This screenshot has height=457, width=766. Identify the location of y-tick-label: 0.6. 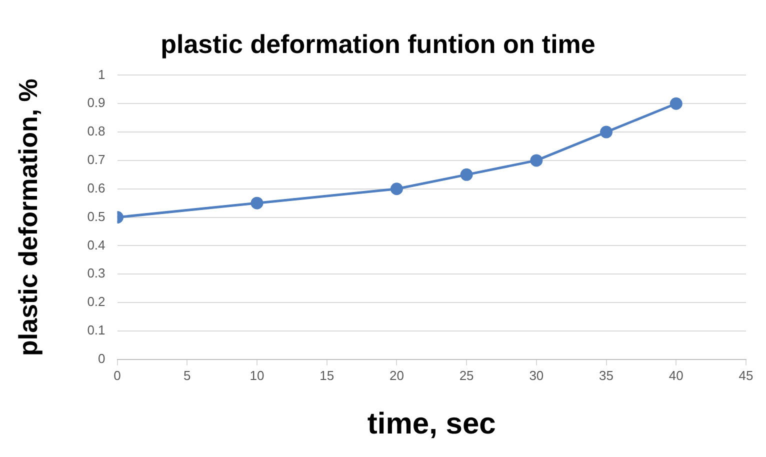
(96, 188).